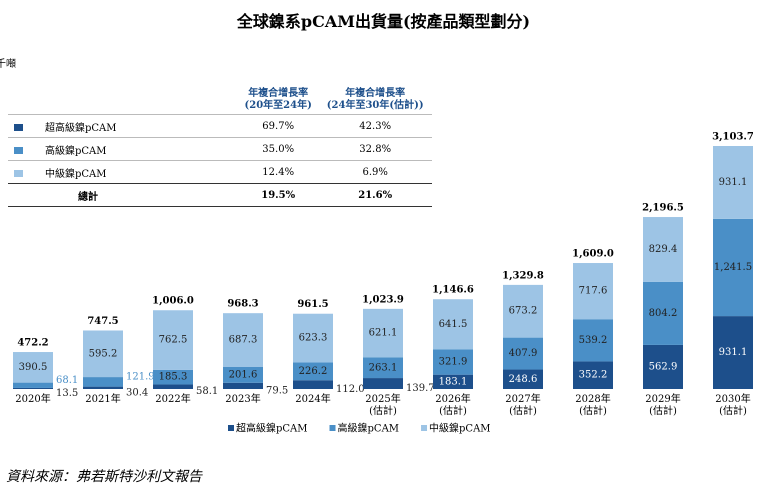 The height and width of the screenshot is (489, 767). I want to click on row-label: 中級鎳pCAM, so click(76, 174).